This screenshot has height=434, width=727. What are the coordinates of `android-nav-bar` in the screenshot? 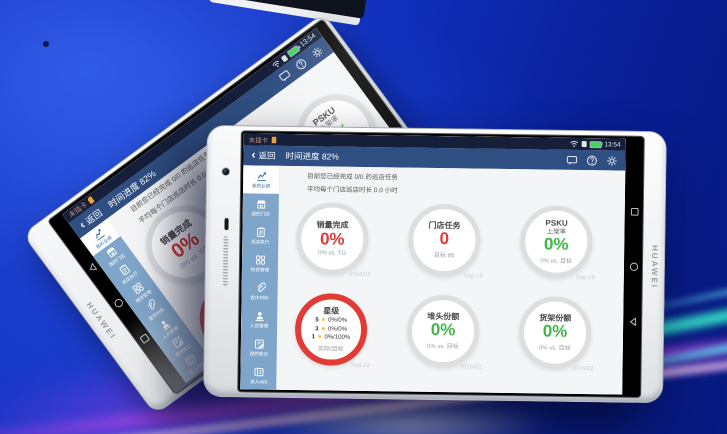 It's located at (633, 267).